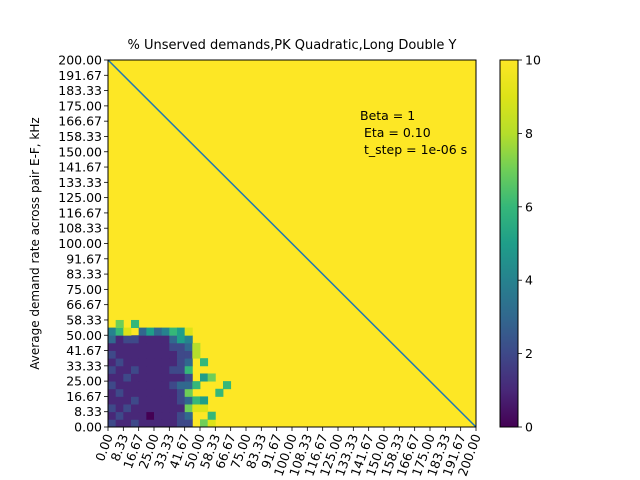  Describe the element at coordinates (80, 151) in the screenshot. I see `y-tick-label: 150.00` at that location.